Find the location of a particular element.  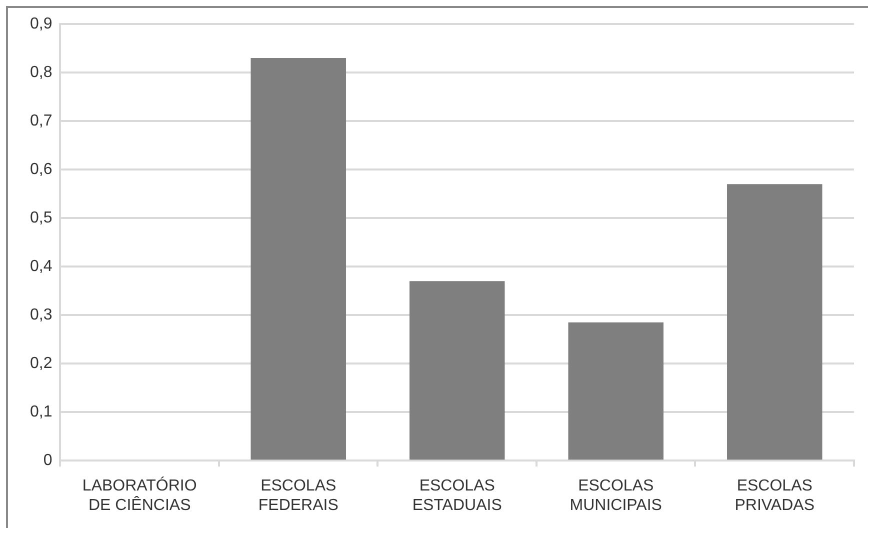

y-tick-label: 0 is located at coordinates (47, 461).